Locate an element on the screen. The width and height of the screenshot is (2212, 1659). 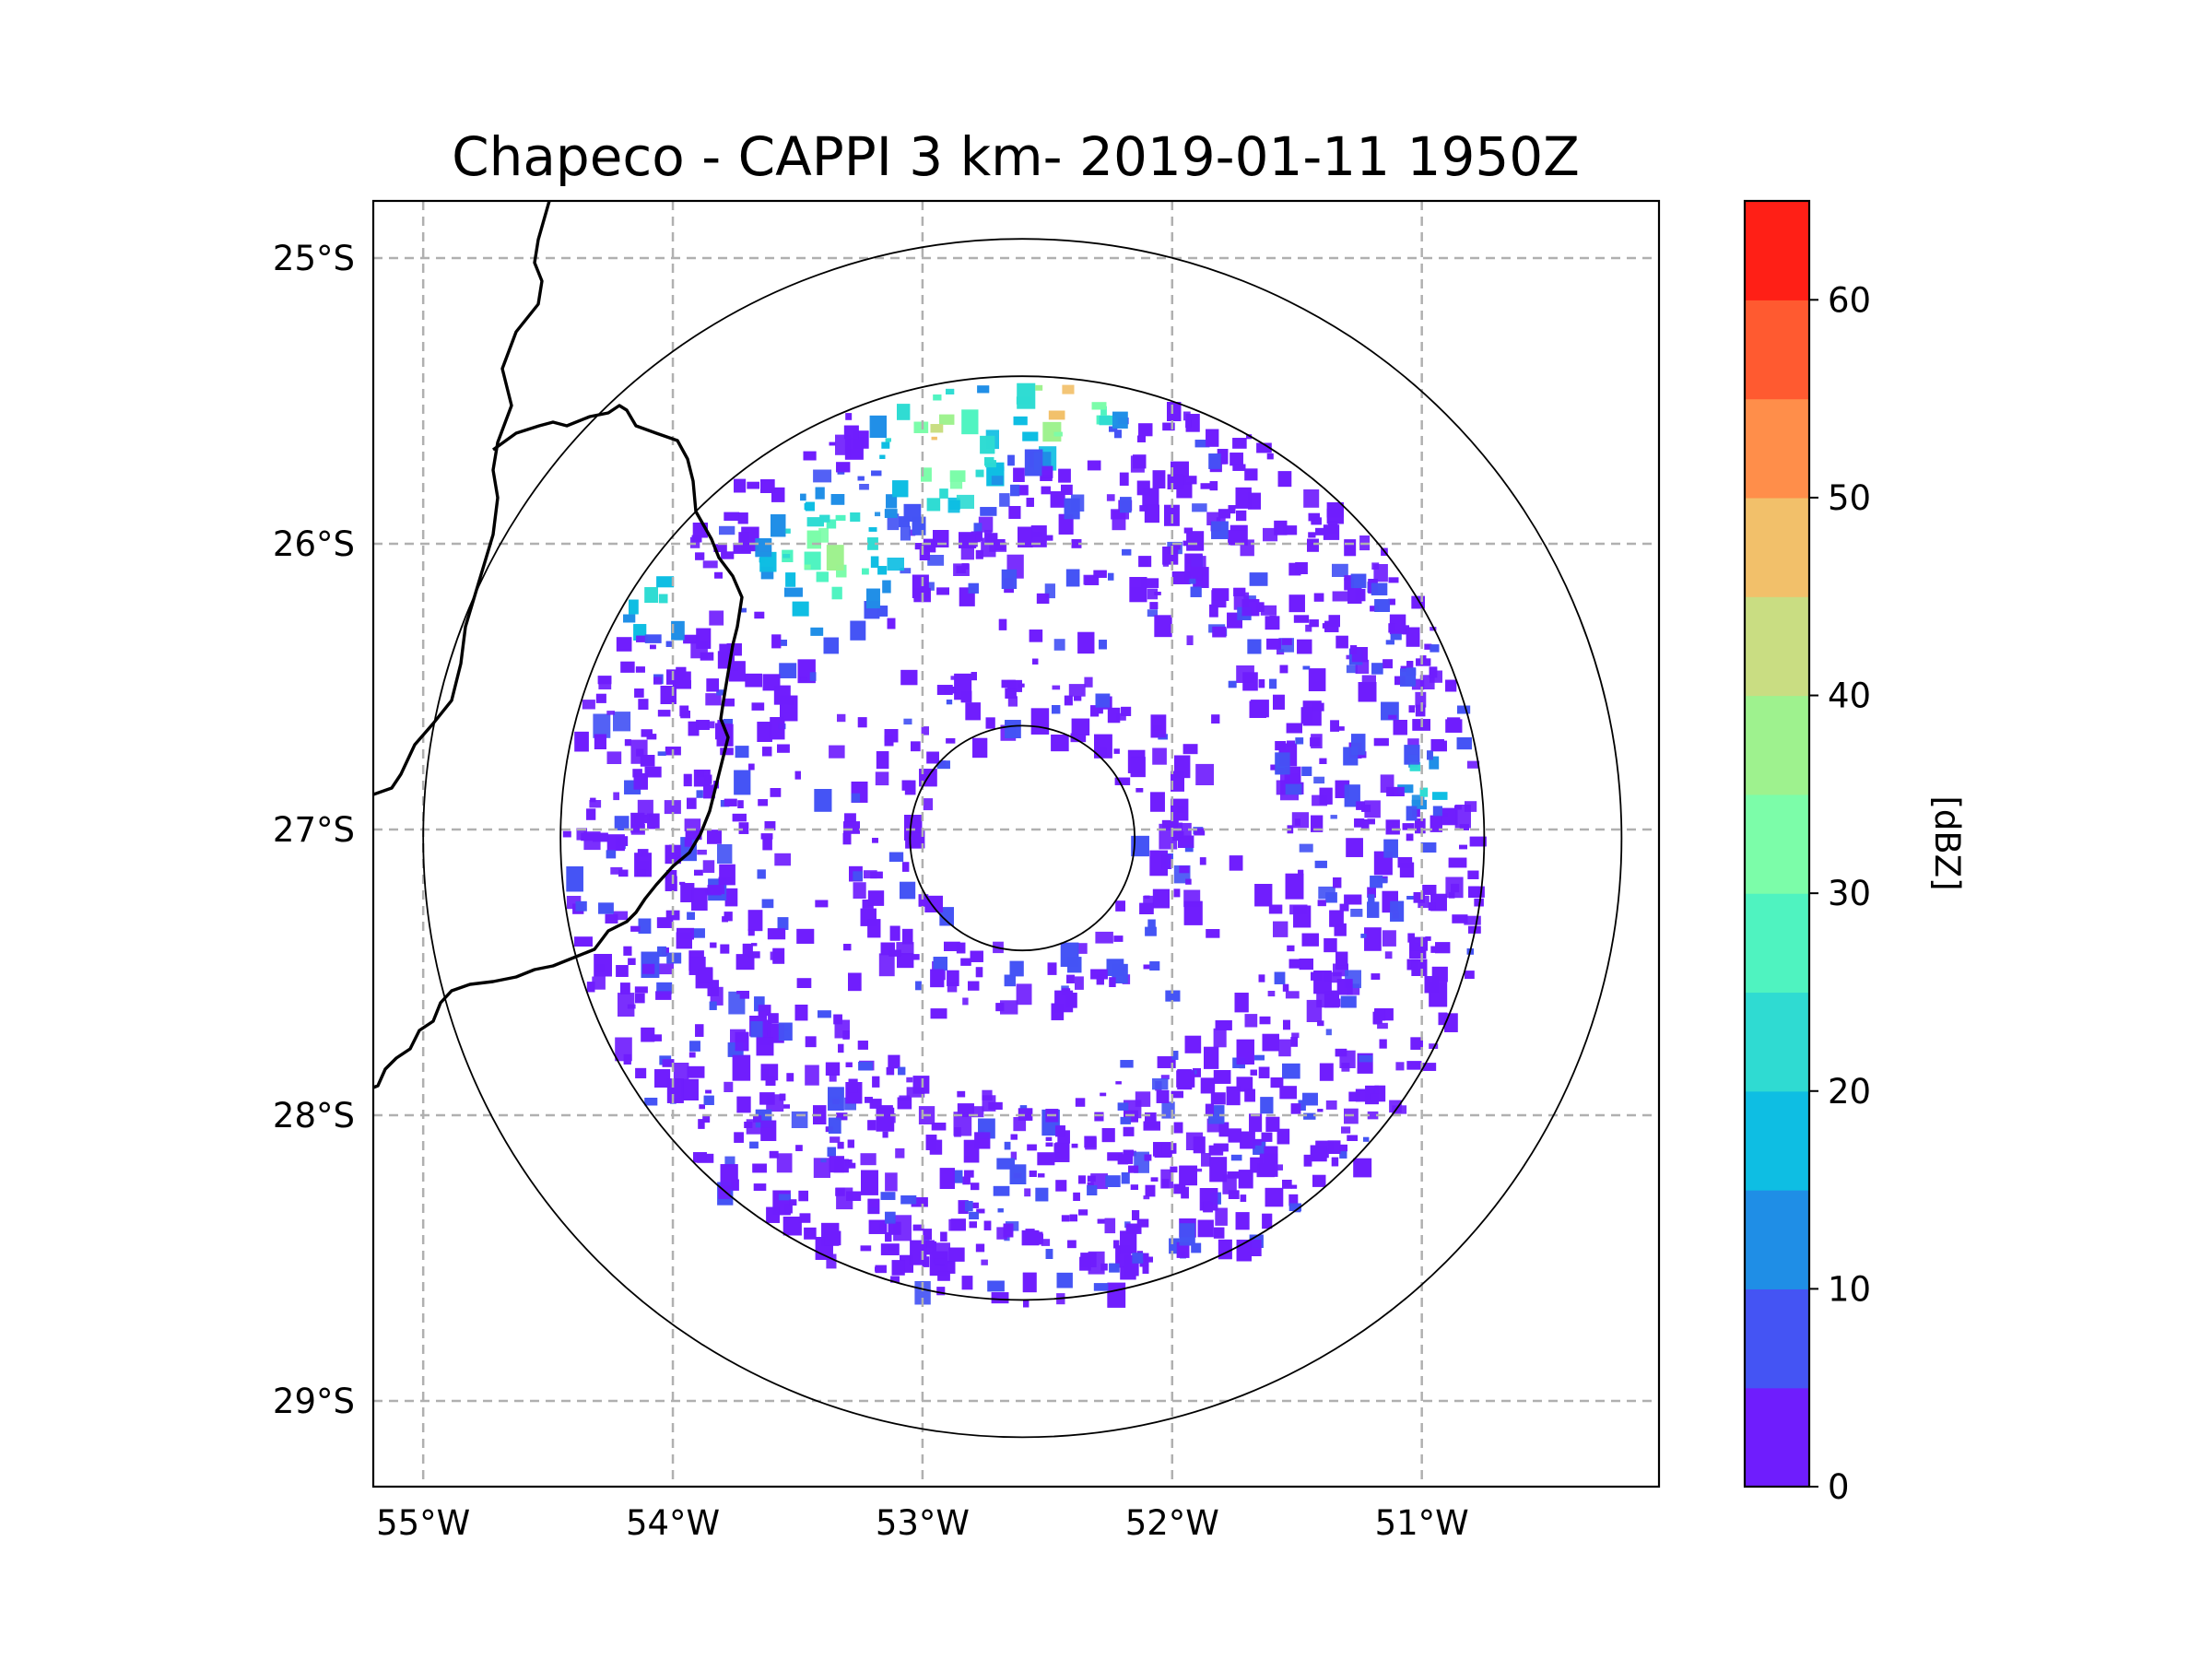
colorbar-level is located at coordinates (1777, 1042).